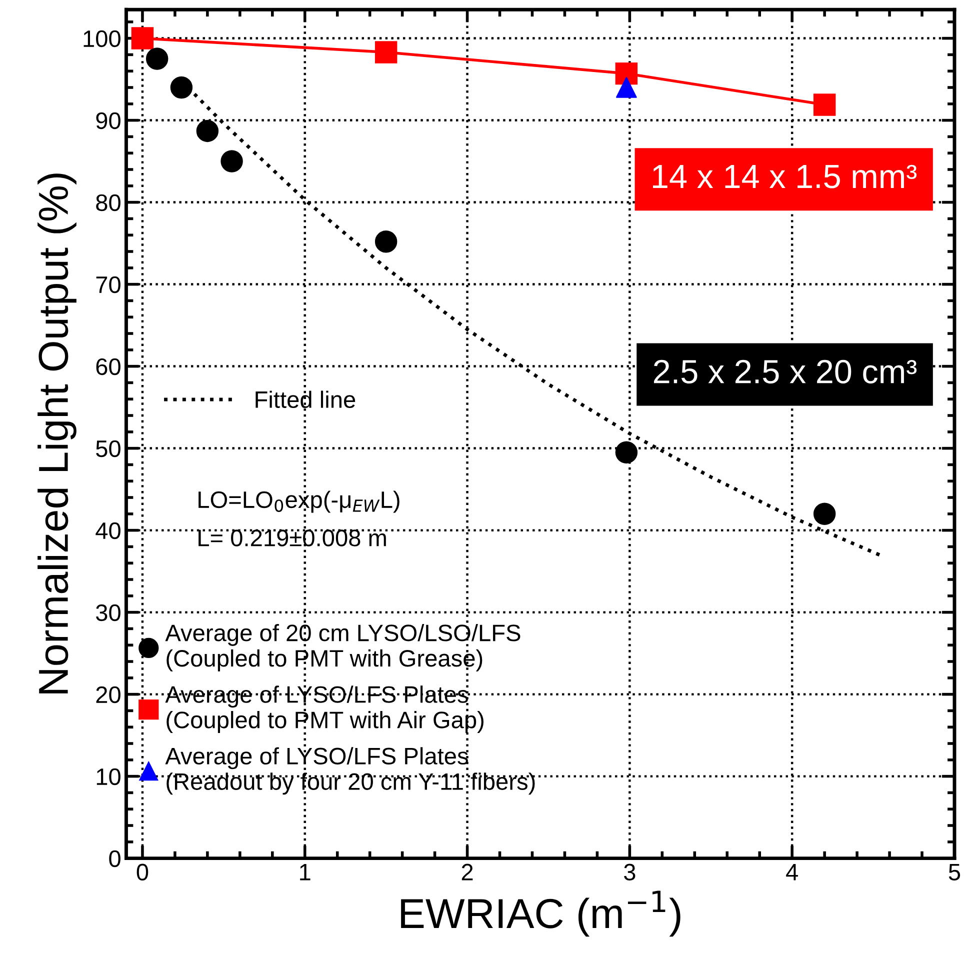 The image size is (971, 959). Describe the element at coordinates (306, 399) in the screenshot. I see `legend-label: Fitted line` at that location.